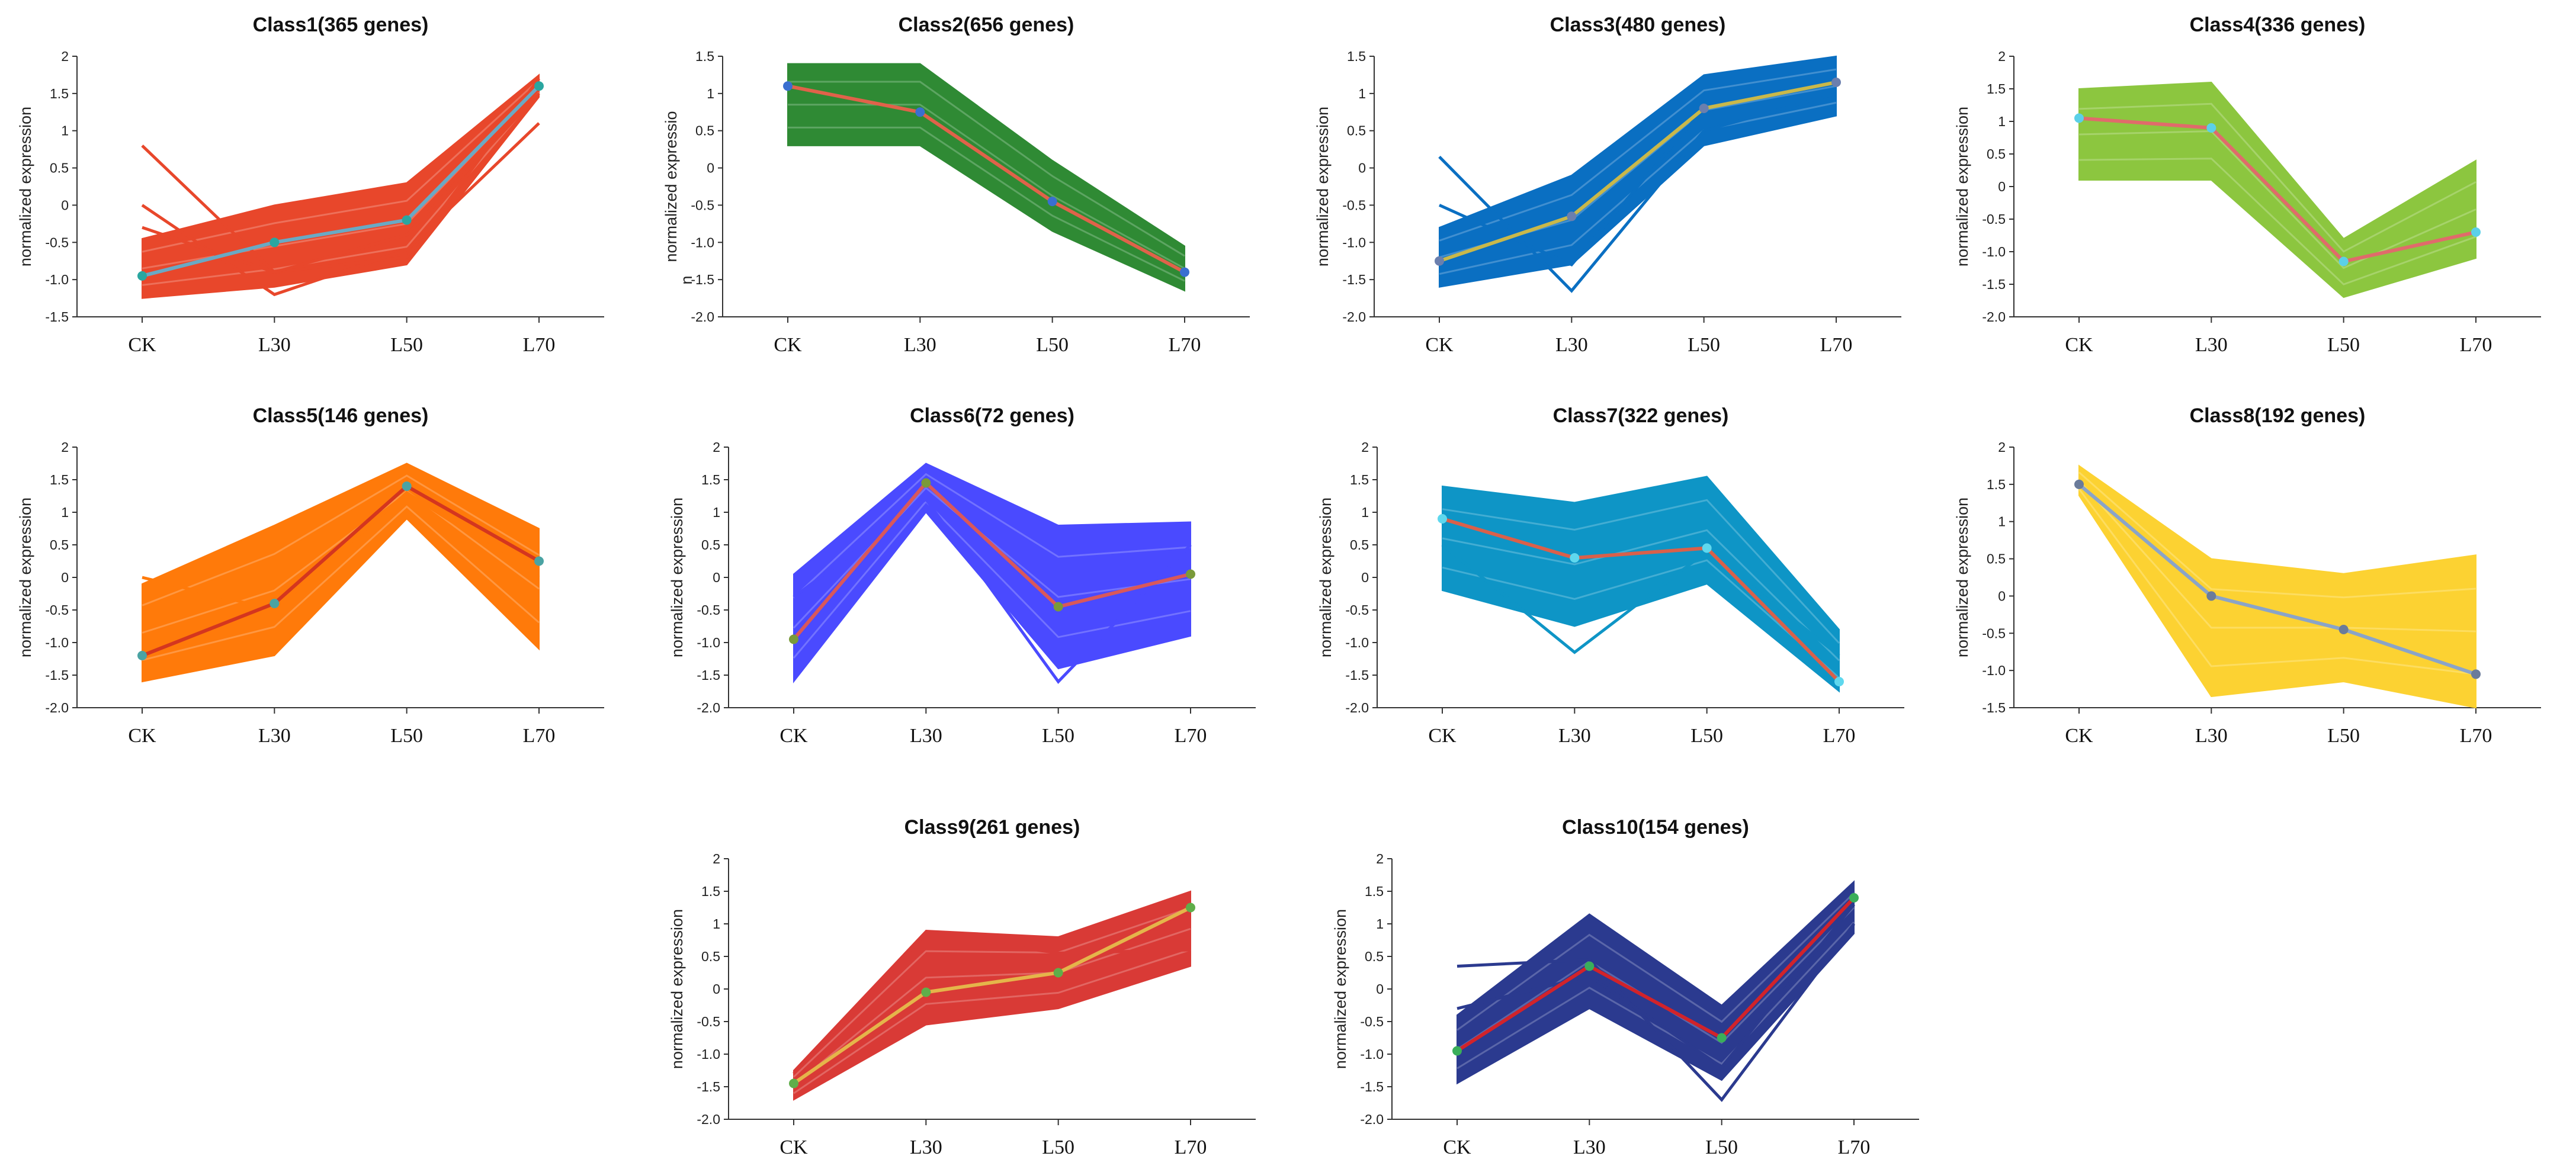 This screenshot has width=2576, height=1156. What do you see at coordinates (1638, 25) in the screenshot?
I see `panel-title: Class3(480 genes)` at bounding box center [1638, 25].